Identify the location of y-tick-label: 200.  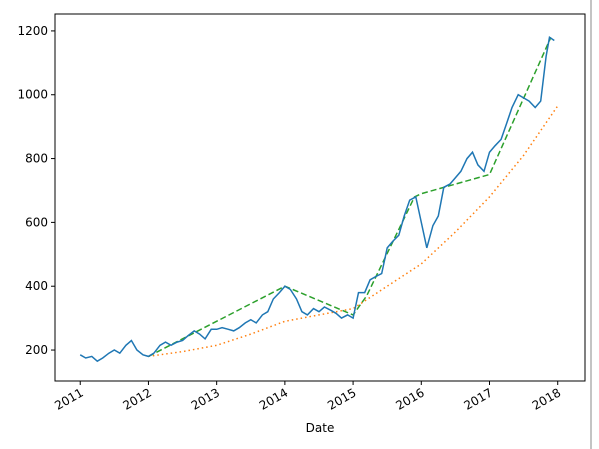
(36, 350).